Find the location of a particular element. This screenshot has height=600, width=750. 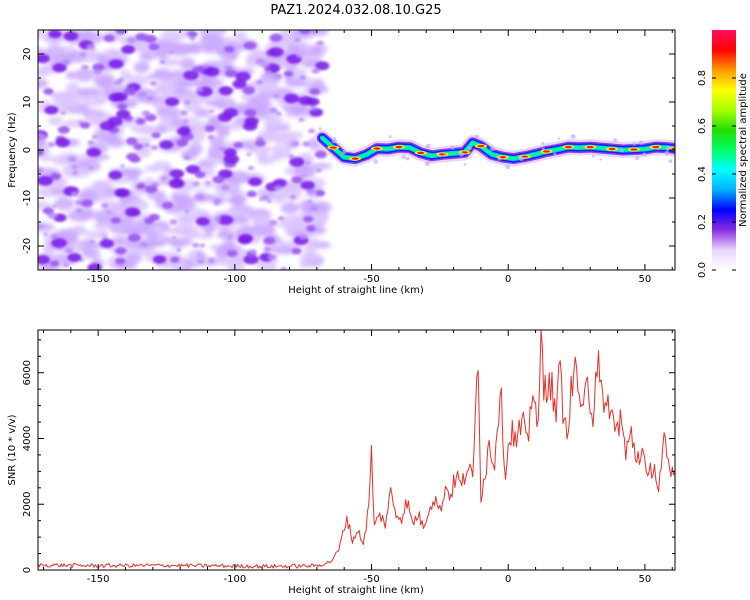

colorbar-label: Normalized spectral amplitude is located at coordinates (743, 150).